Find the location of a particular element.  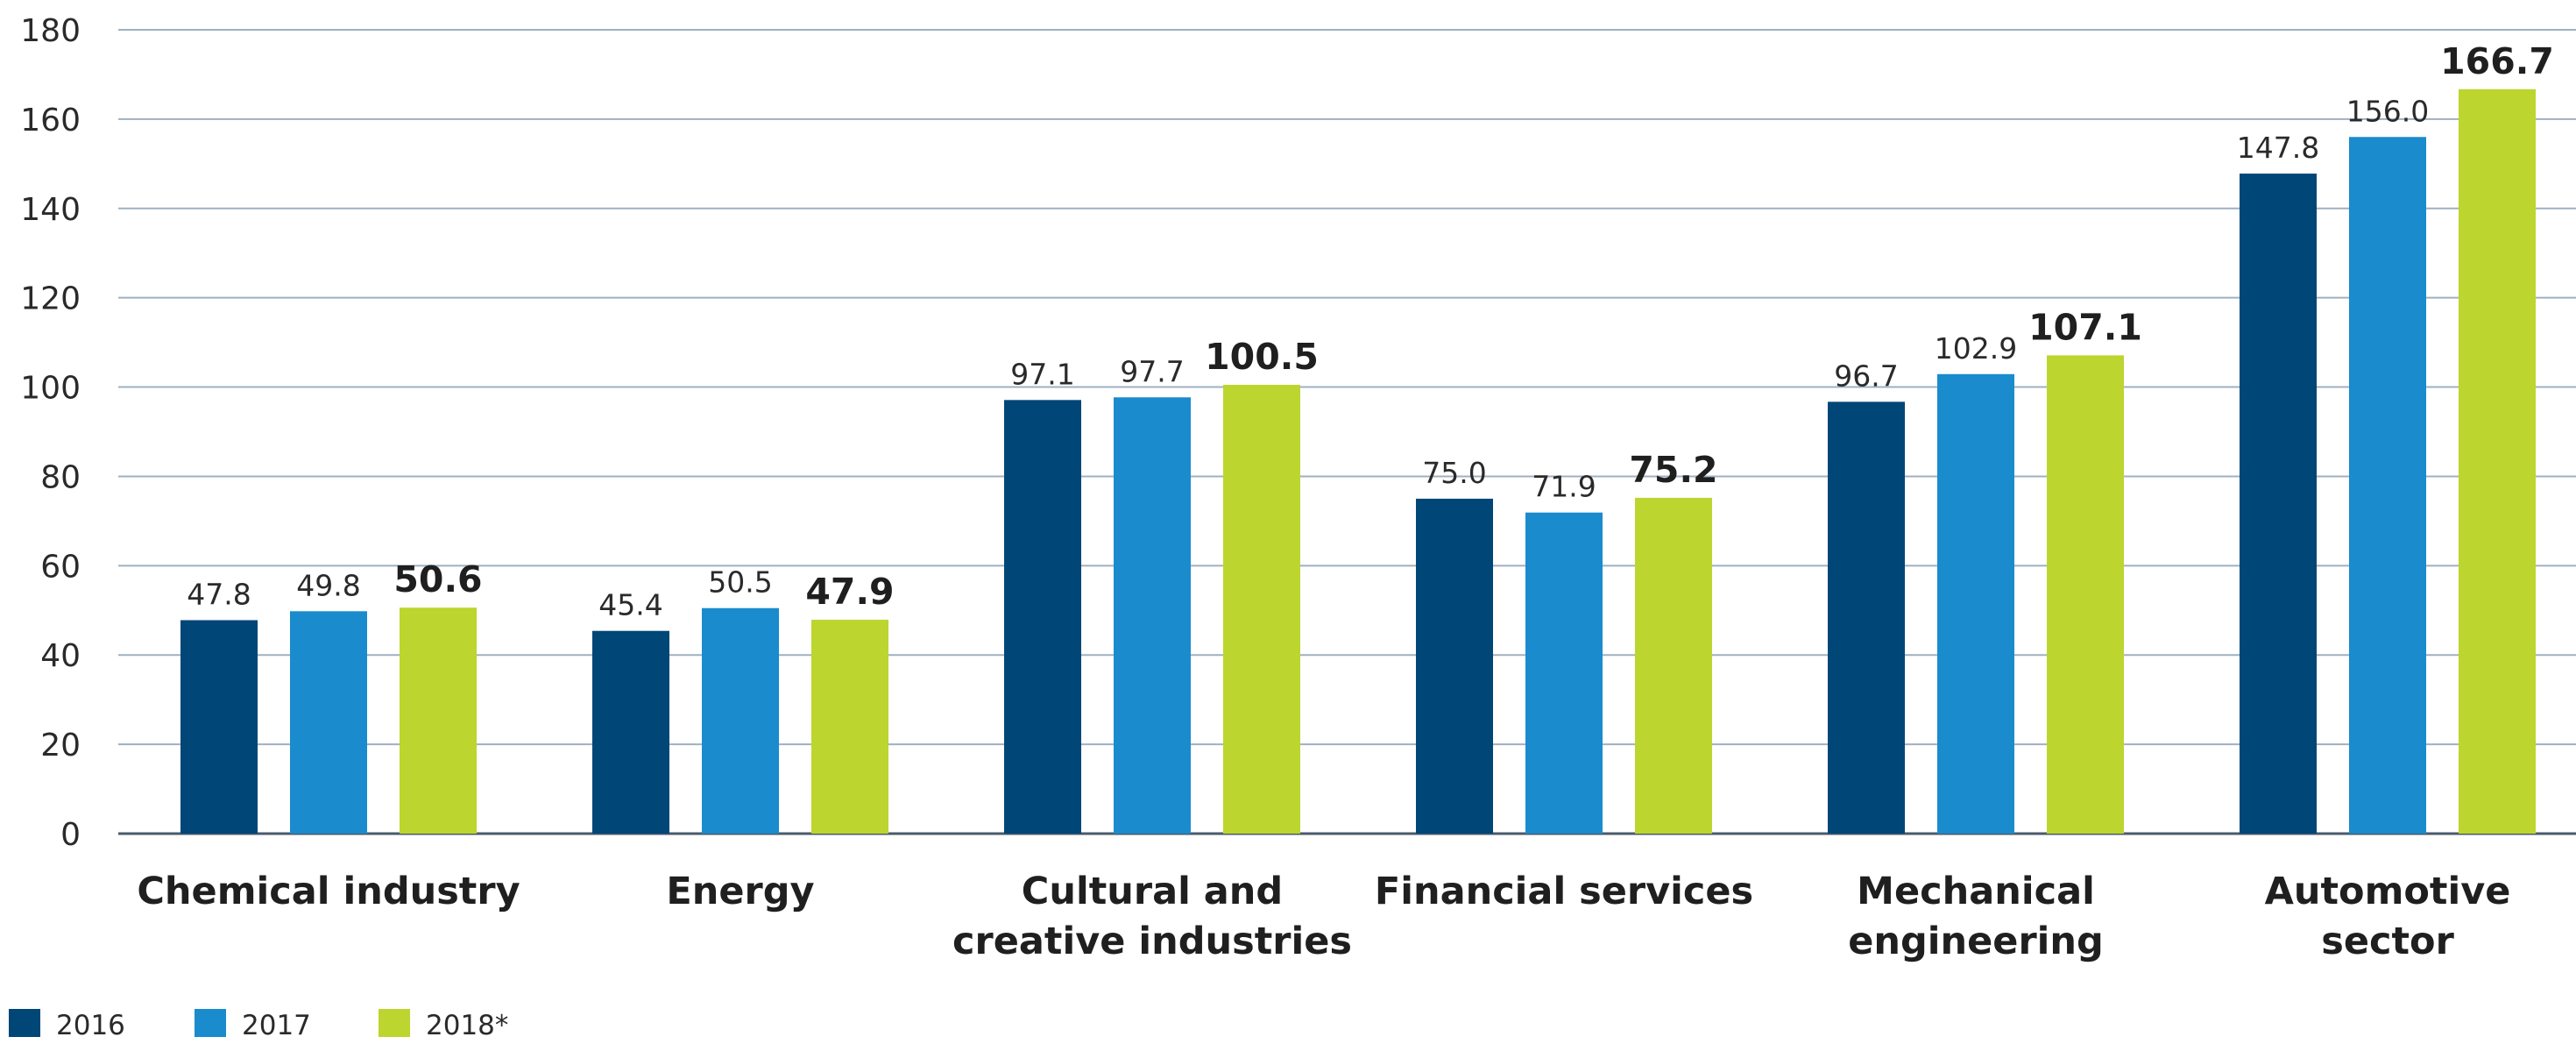

y-tick-label: 180 is located at coordinates (50, 31).